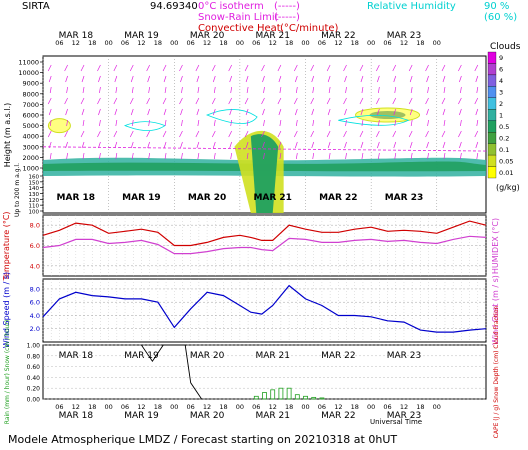 This screenshot has width=528, height=450. What do you see at coordinates (34, 367) in the screenshot?
I see `y-tick-label: 0.60` at bounding box center [34, 367].